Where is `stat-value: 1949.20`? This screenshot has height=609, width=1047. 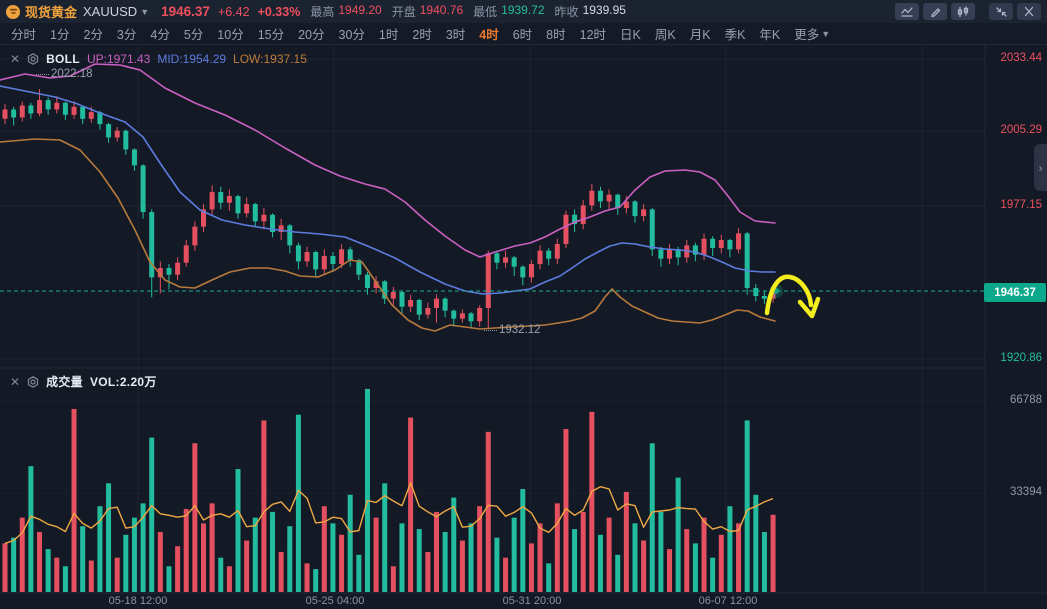 stat-value: 1949.20 is located at coordinates (360, 10).